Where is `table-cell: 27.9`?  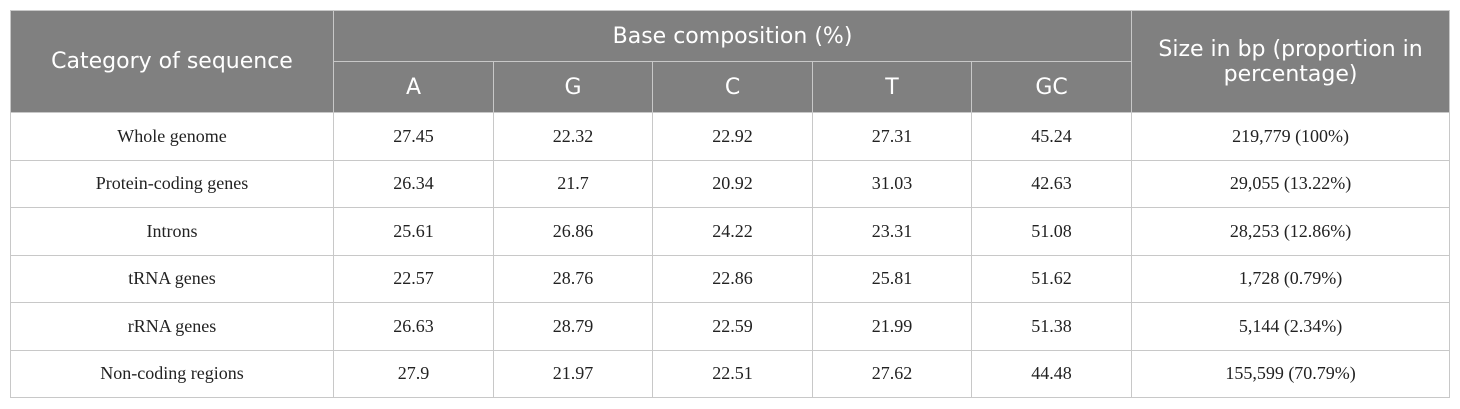 table-cell: 27.9 is located at coordinates (413, 373).